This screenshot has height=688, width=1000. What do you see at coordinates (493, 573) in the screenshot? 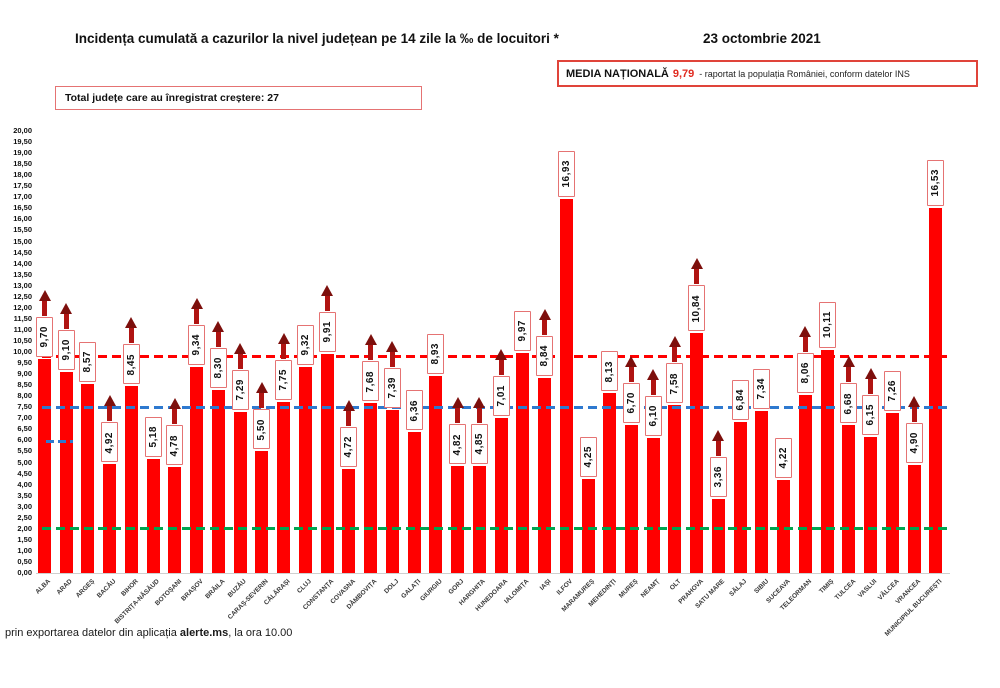
I see `x-axis-line` at bounding box center [493, 573].